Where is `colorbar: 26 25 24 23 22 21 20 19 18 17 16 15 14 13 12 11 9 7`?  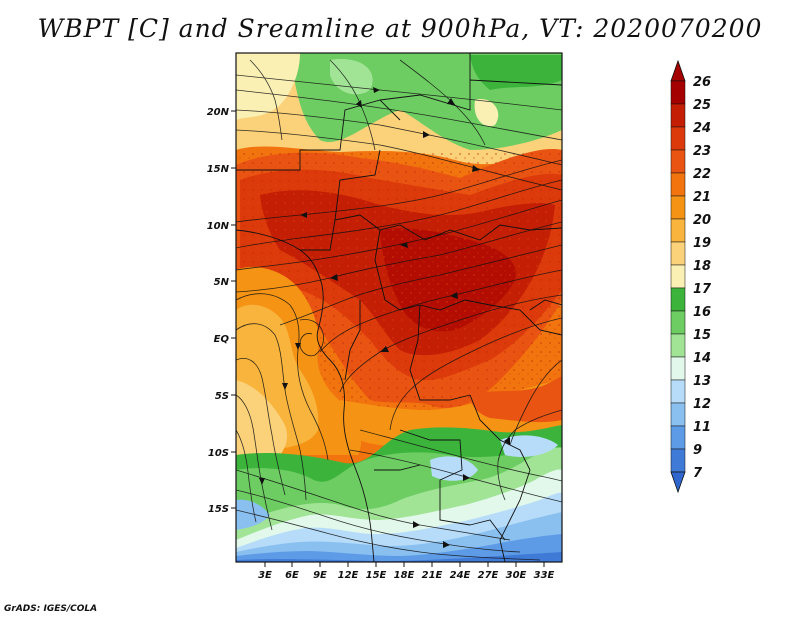 colorbar: 26 25 24 23 22 21 20 19 18 17 16 15 14 13 12 11 9 7 is located at coordinates (691, 276).